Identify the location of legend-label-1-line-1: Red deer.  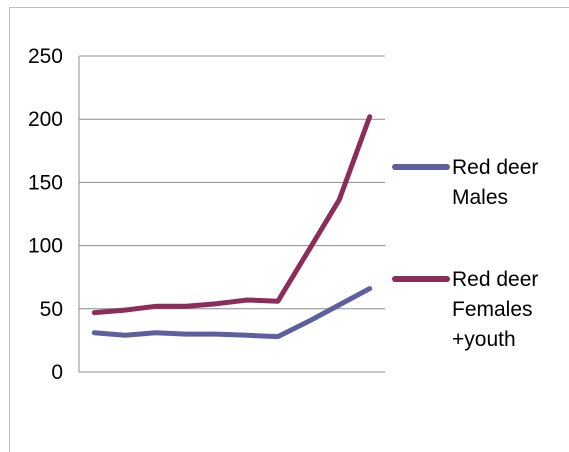
(495, 167).